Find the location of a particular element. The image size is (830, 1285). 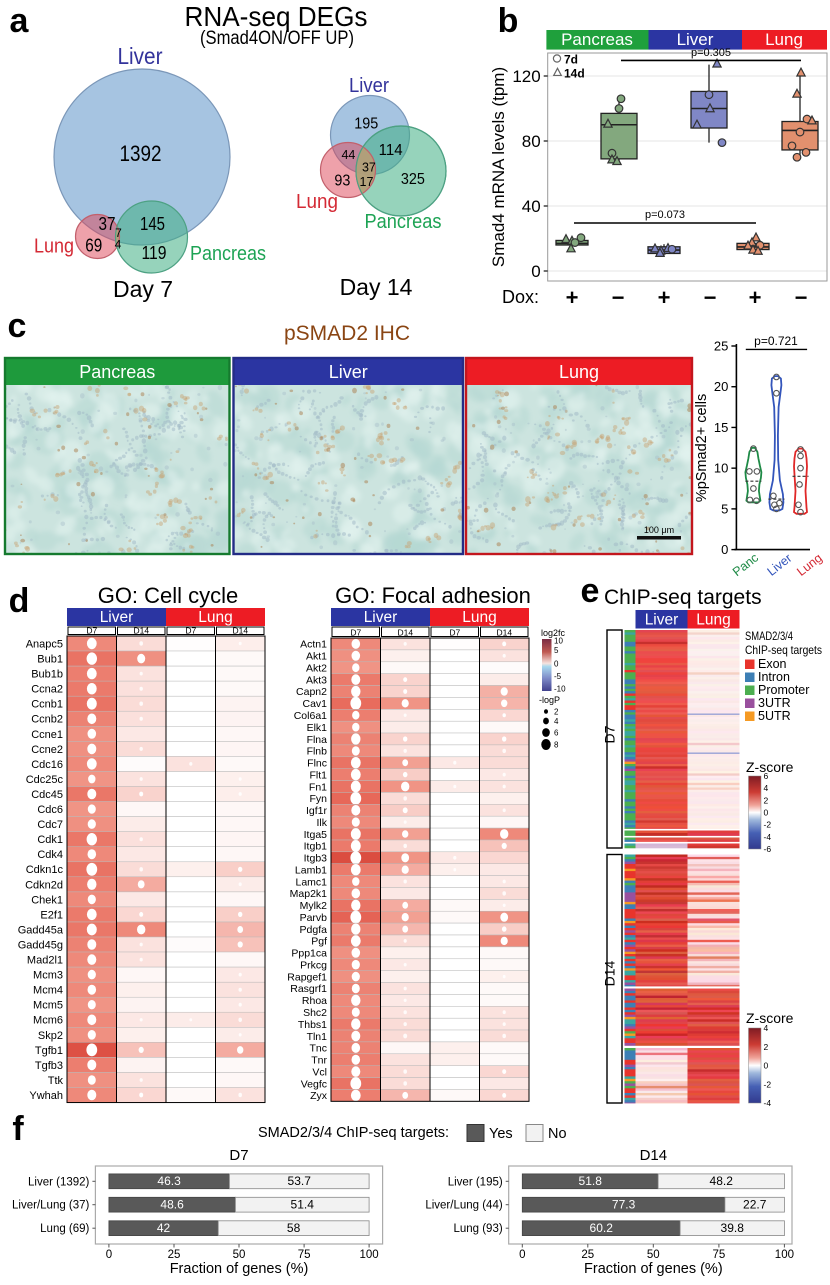

svg-text: Tnc is located at coordinates (318, 1049).